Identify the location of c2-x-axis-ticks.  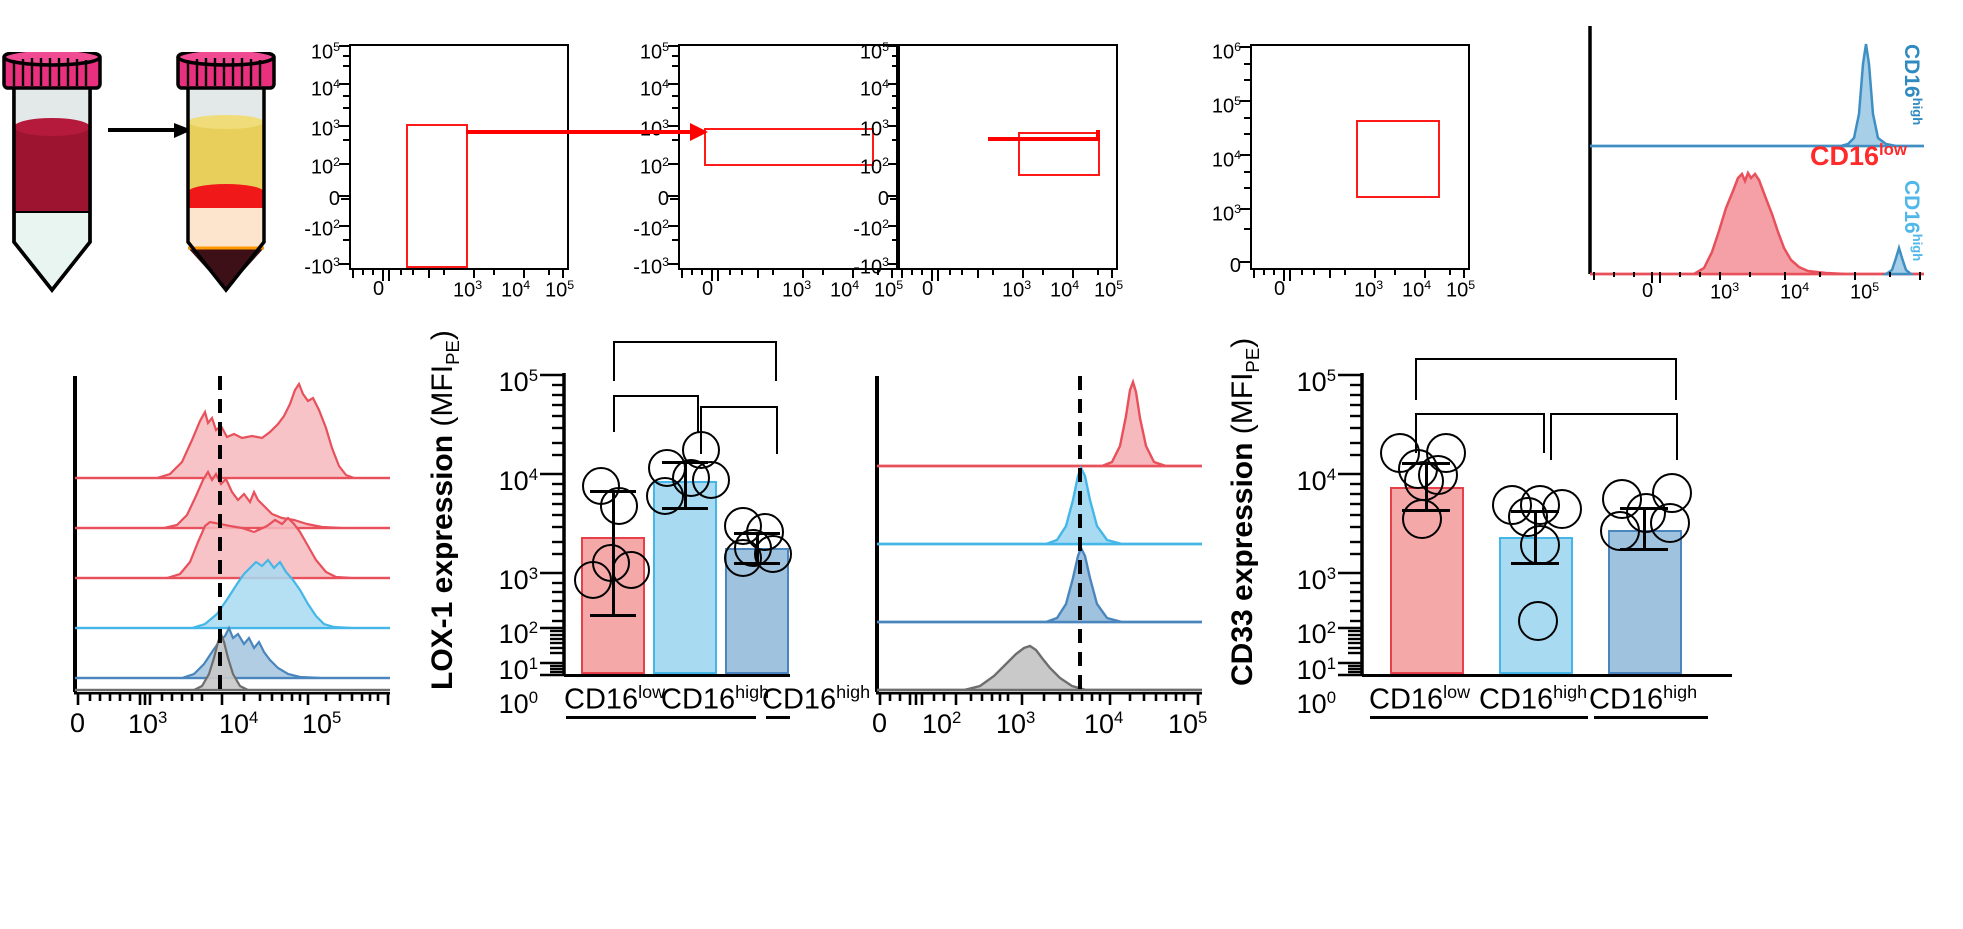
(1359, 275).